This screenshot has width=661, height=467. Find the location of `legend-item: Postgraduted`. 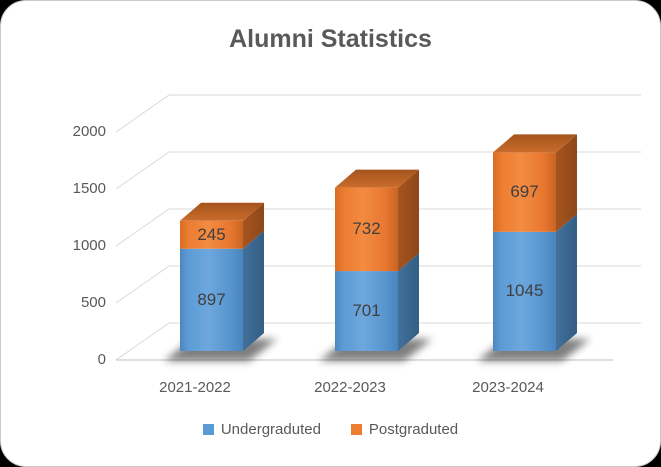

legend-item: Postgraduted is located at coordinates (404, 429).